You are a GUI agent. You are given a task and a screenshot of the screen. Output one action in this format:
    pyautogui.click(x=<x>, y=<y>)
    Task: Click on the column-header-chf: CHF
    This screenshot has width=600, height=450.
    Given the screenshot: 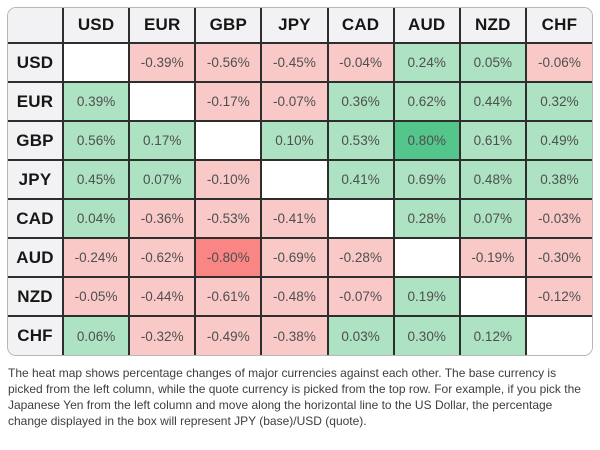 What is the action you would take?
    pyautogui.click(x=558, y=26)
    